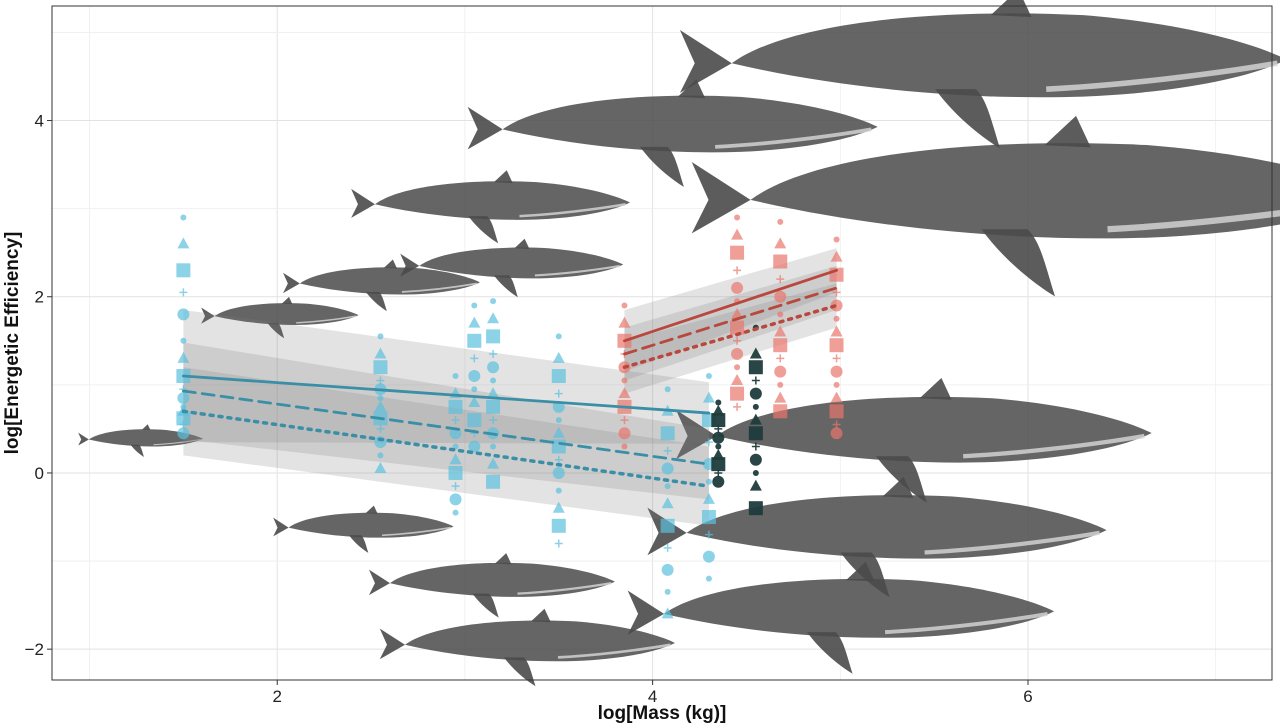  Describe the element at coordinates (485, 605) in the screenshot. I see `beaked-whale-2-flipper` at that location.